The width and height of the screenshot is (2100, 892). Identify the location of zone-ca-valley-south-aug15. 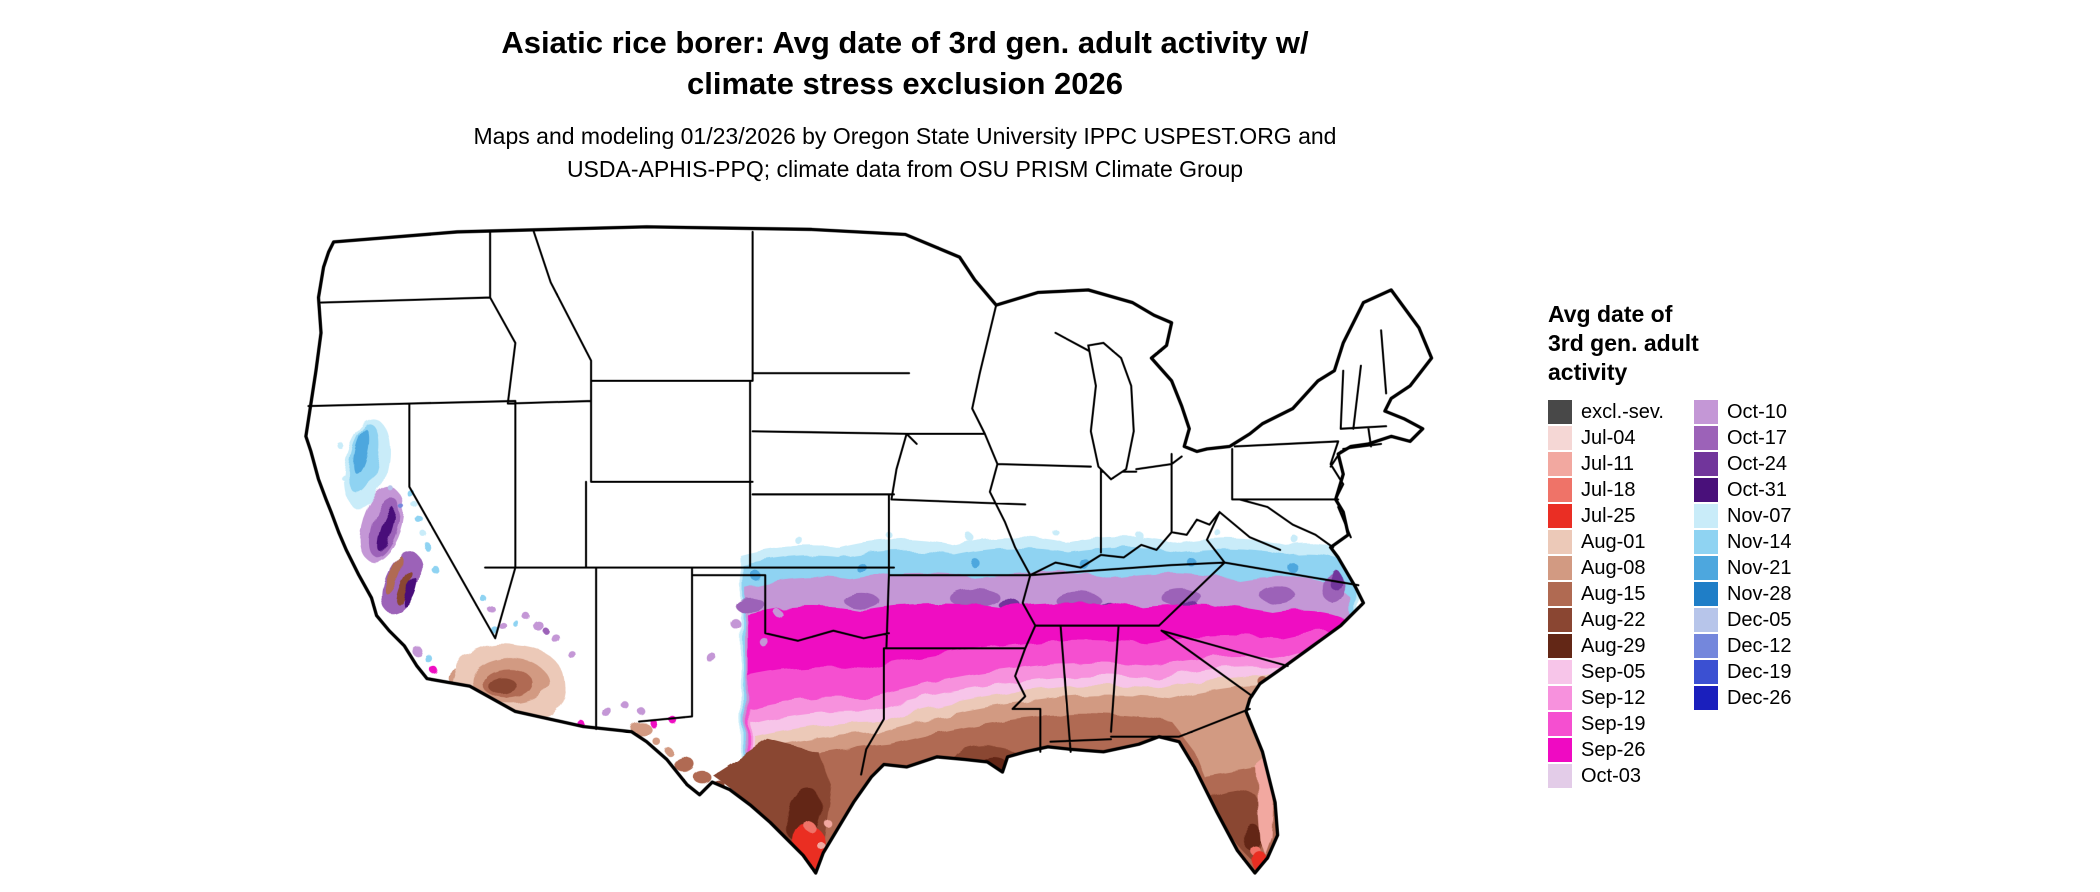
(394, 575).